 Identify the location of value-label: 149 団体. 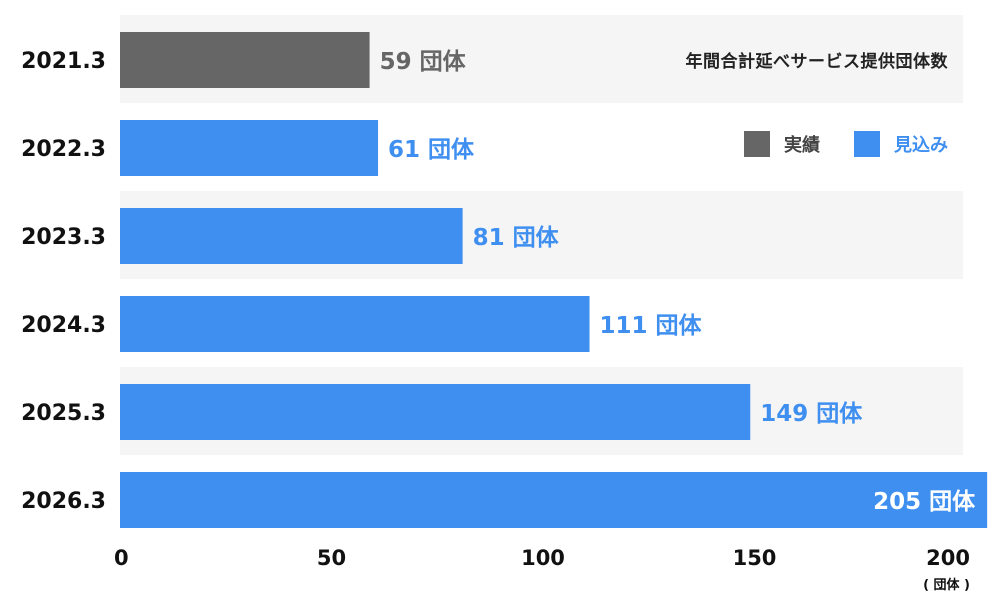
(811, 414).